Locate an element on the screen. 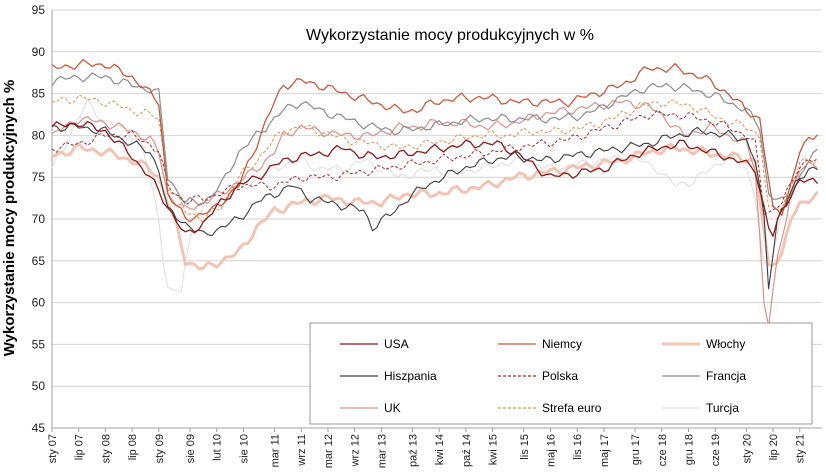 Image resolution: width=826 pixels, height=476 pixels. x-tick-label: sie 10 is located at coordinates (244, 448).